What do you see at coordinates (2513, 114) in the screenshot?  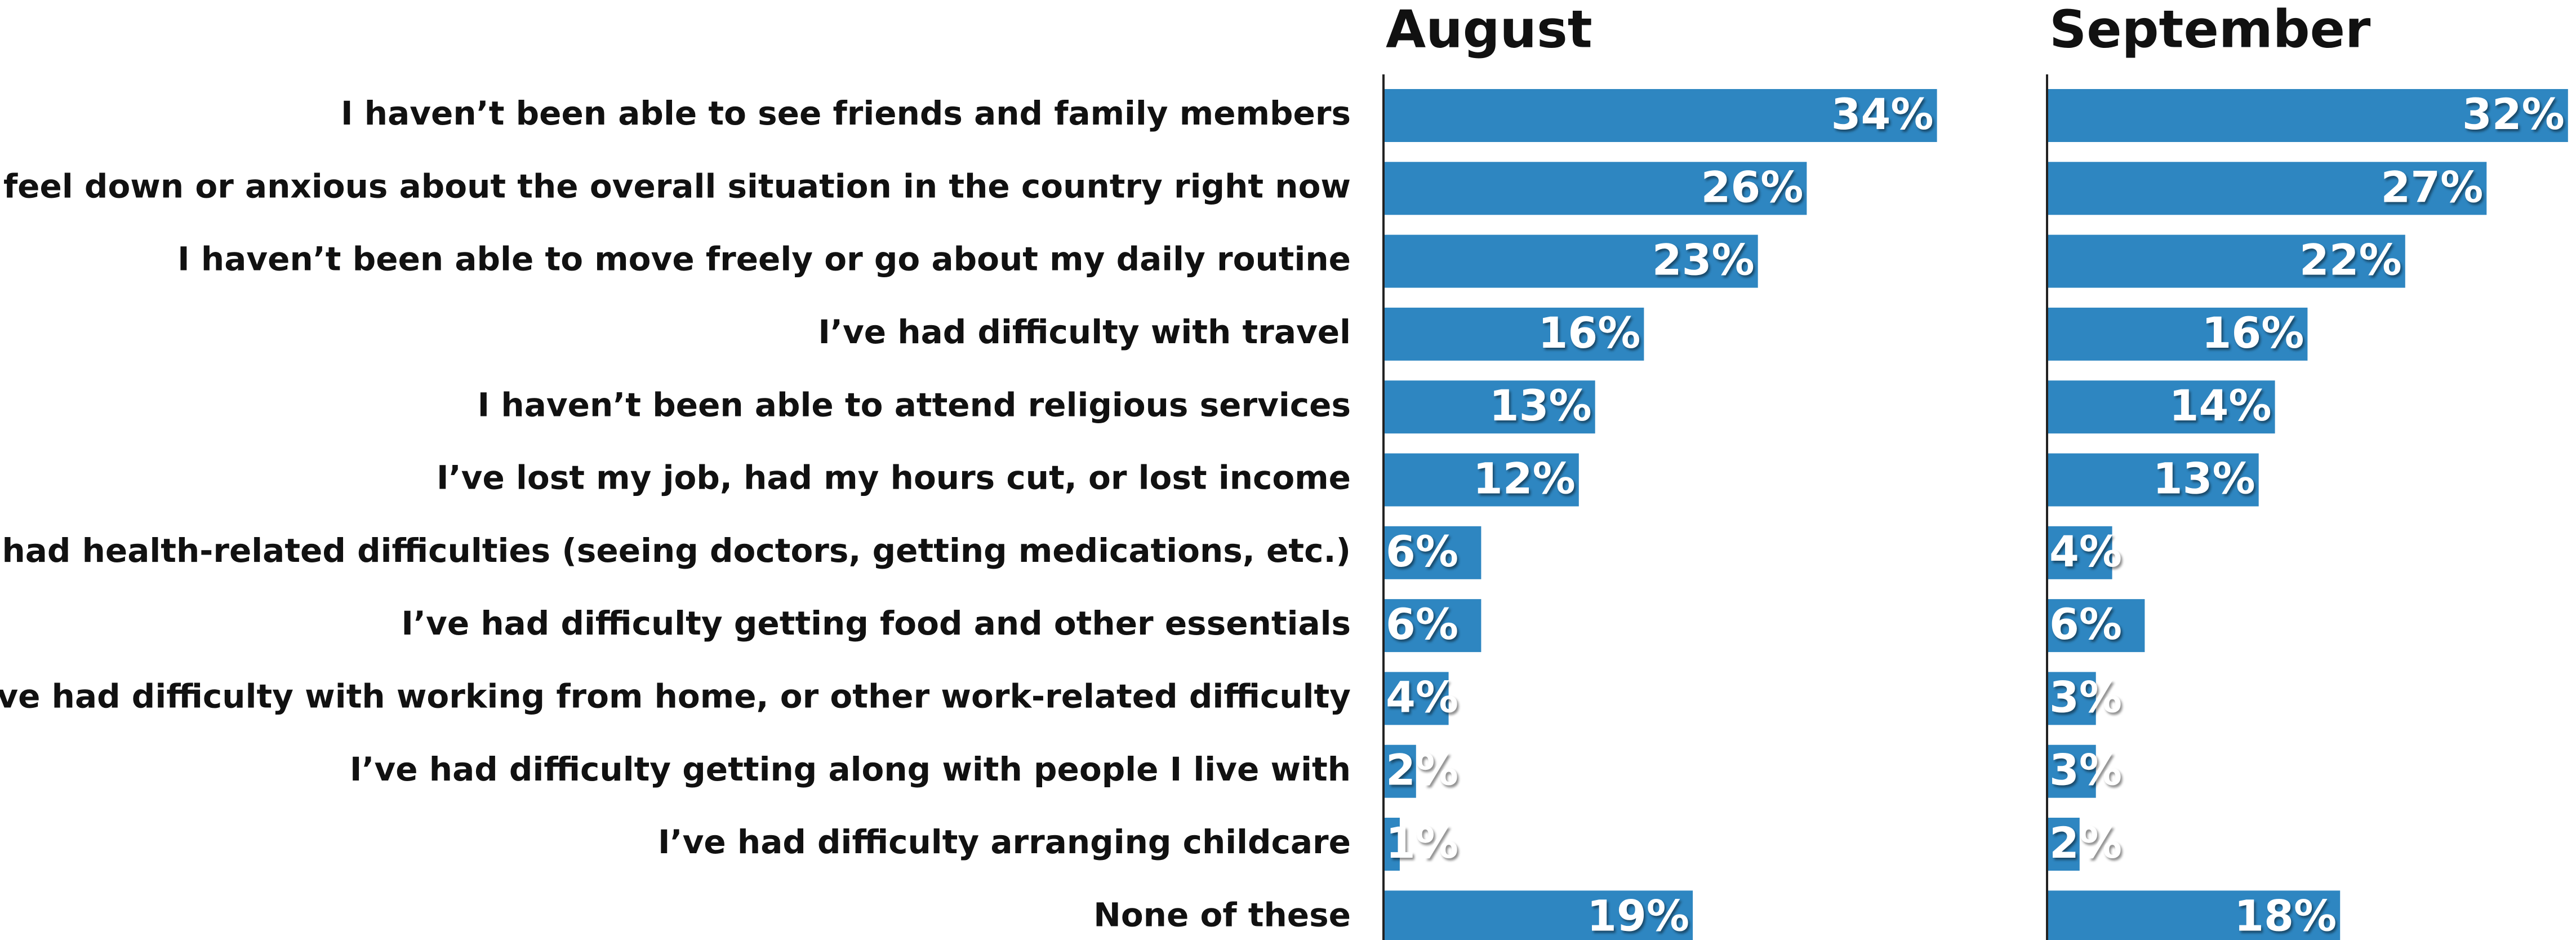 I see `value-label: 32%` at bounding box center [2513, 114].